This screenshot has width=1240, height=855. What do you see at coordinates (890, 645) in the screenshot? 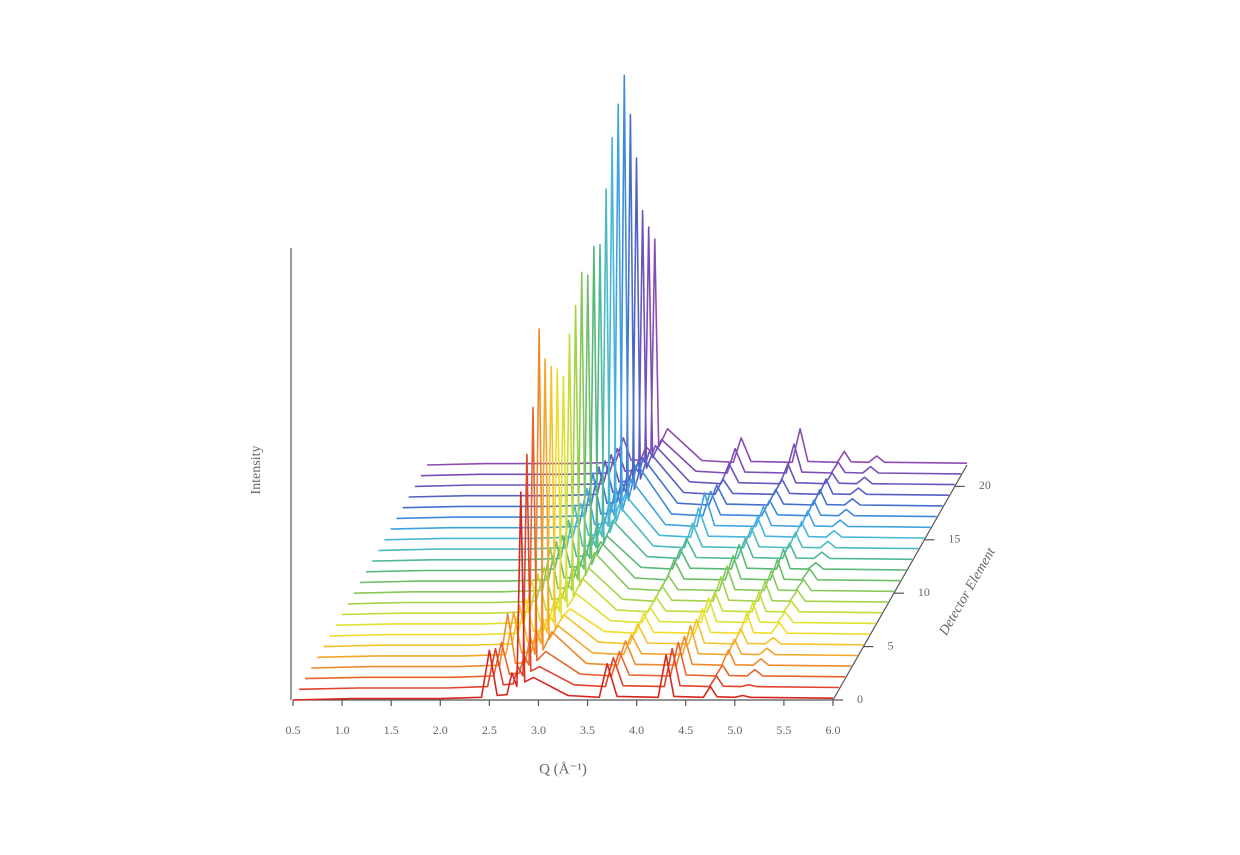
I see `z-tick-label: 5` at bounding box center [890, 645].